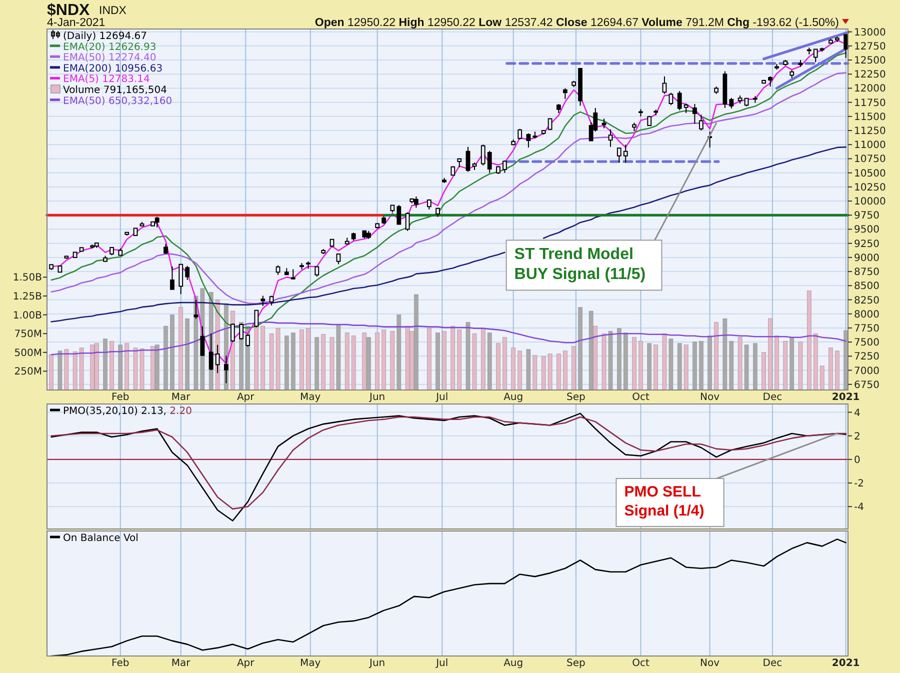  What do you see at coordinates (867, 286) in the screenshot?
I see `y-tick-label: 8500` at bounding box center [867, 286].